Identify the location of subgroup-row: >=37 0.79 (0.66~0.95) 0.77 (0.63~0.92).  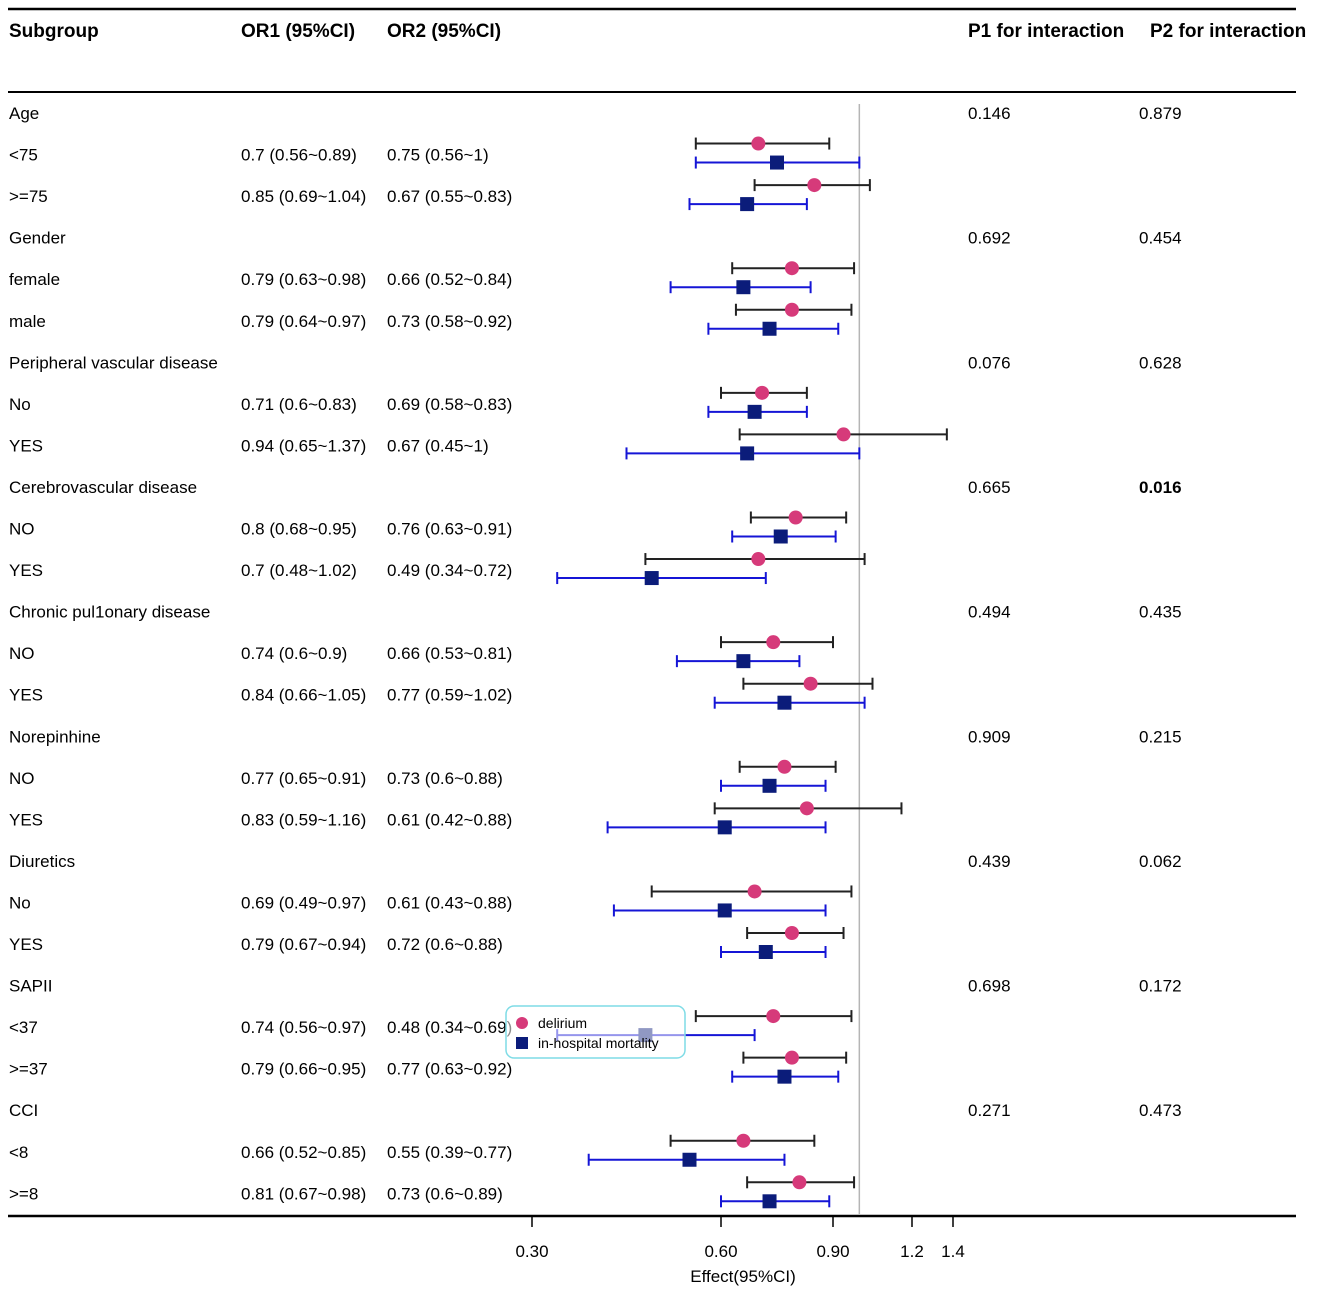
(428, 1067).